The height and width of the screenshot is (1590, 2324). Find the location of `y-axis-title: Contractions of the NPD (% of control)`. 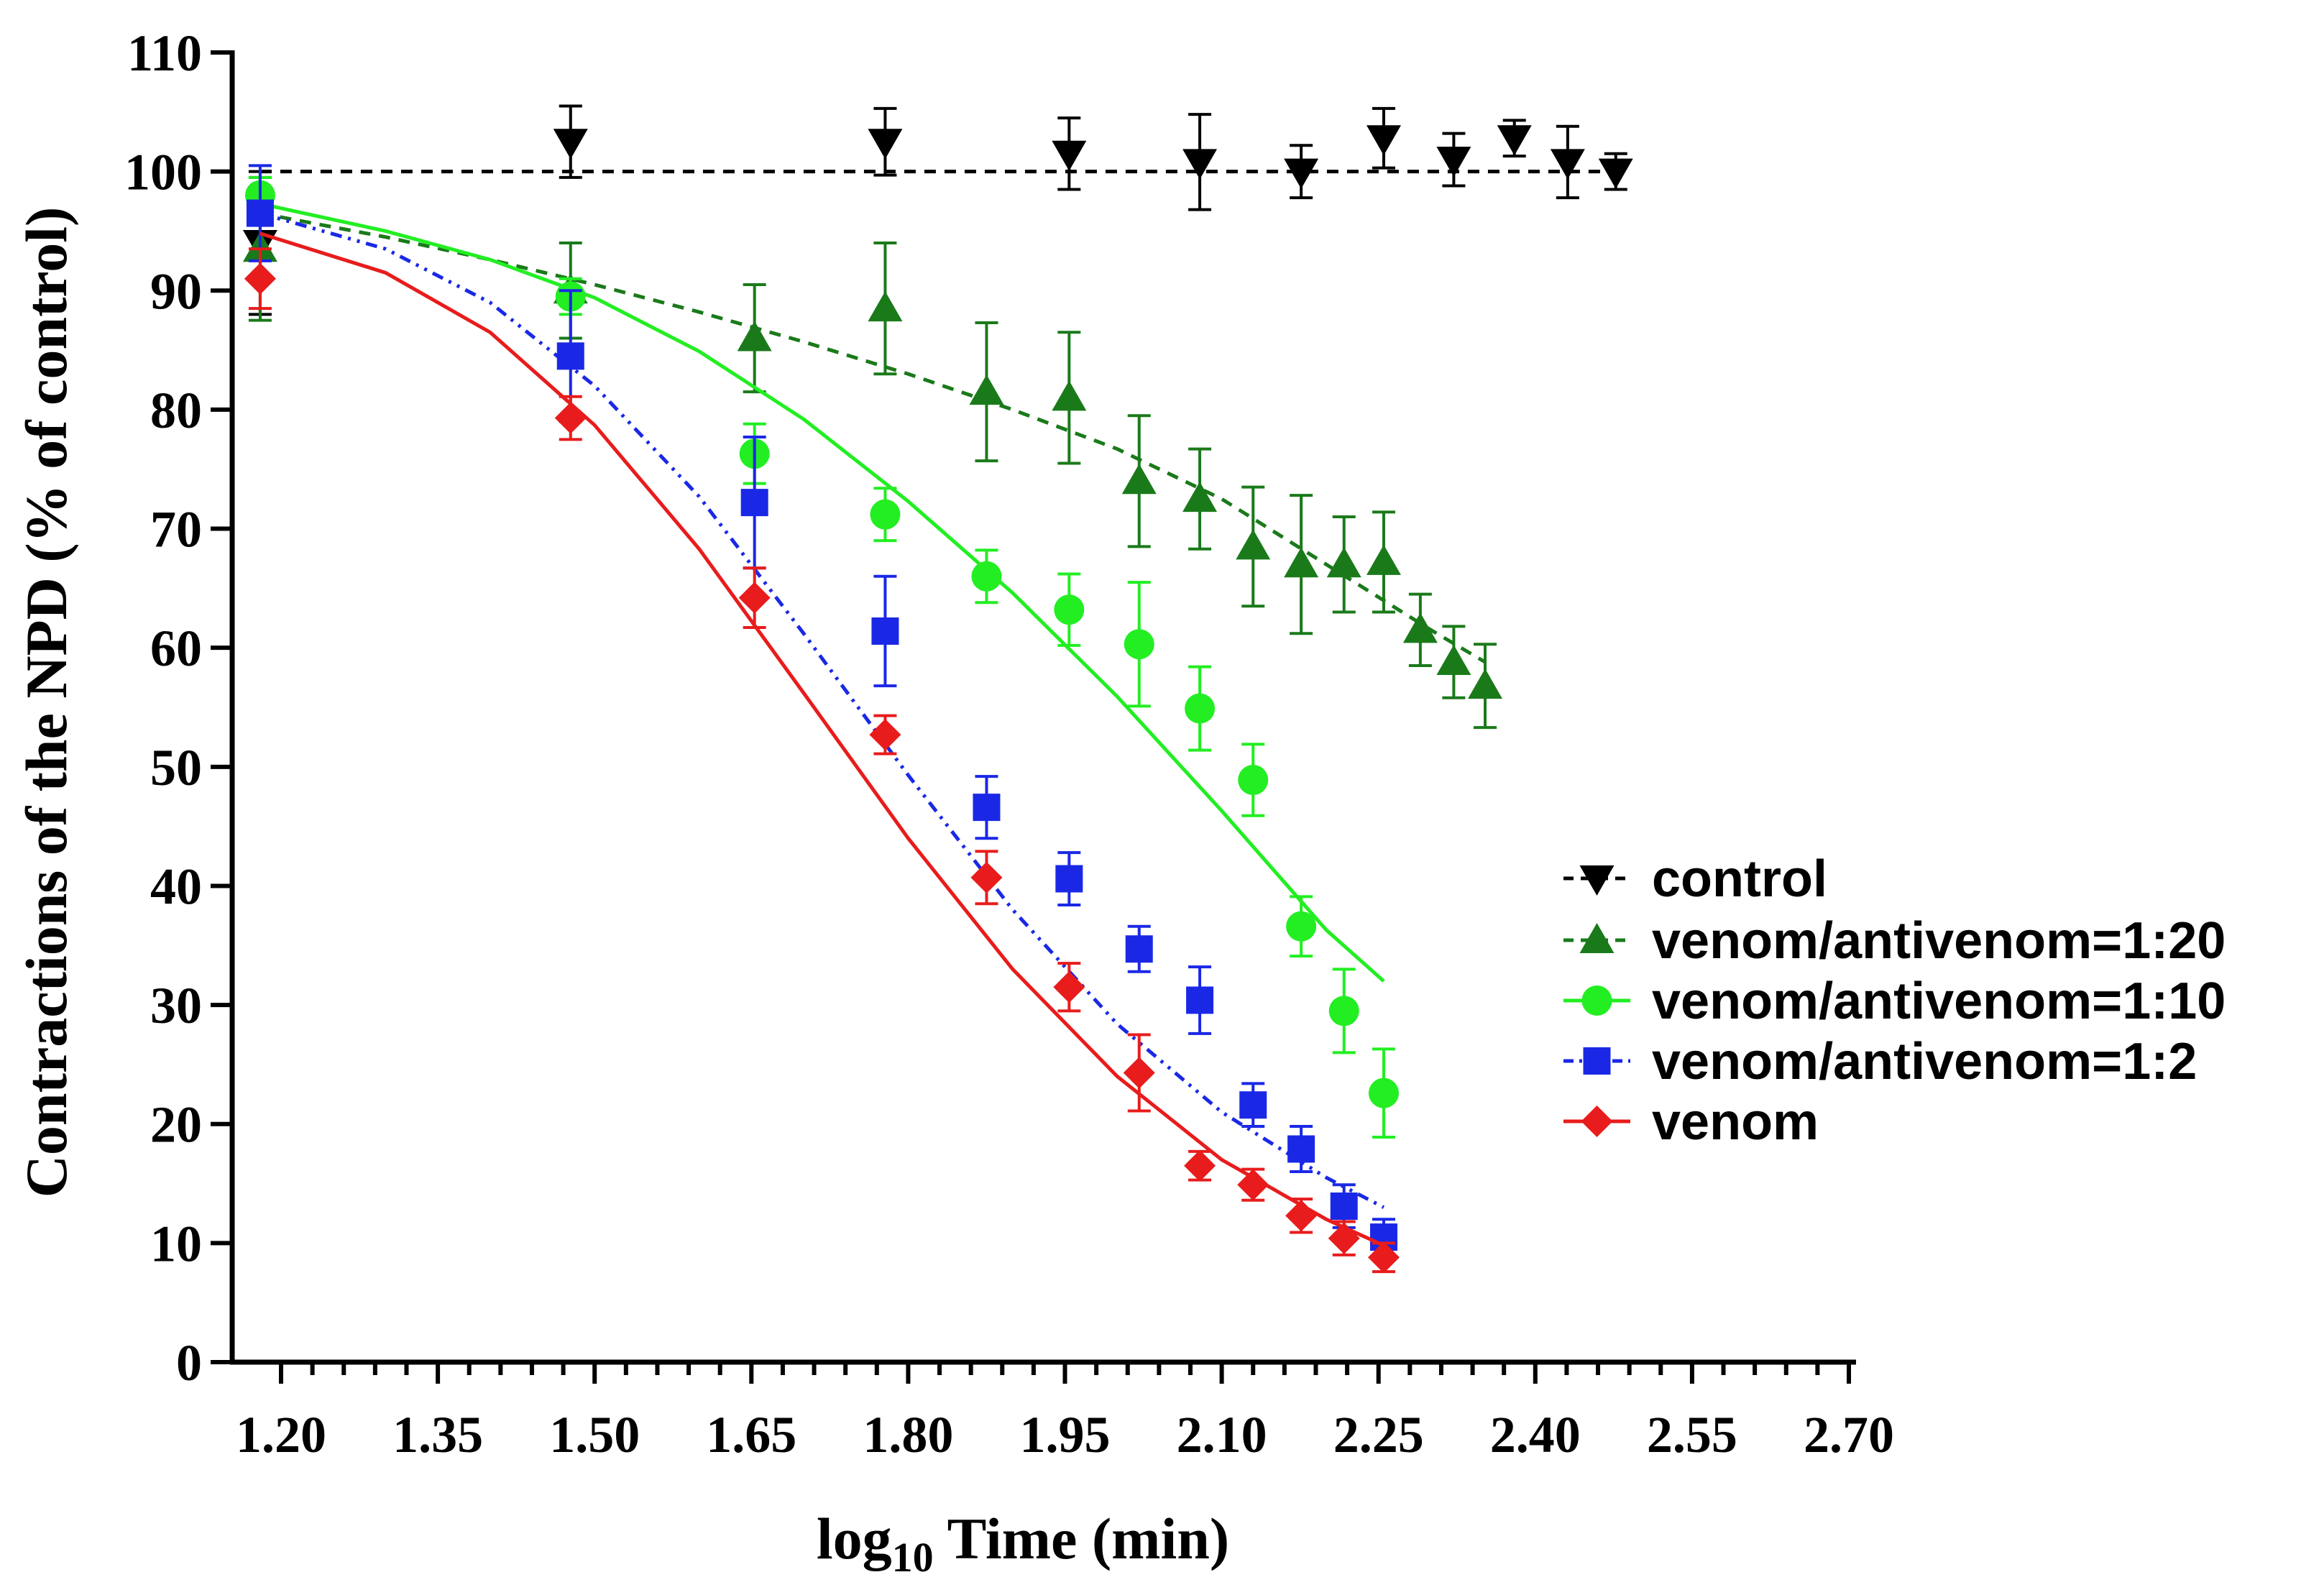

y-axis-title: Contractions of the NPD (% of control) is located at coordinates (47, 702).